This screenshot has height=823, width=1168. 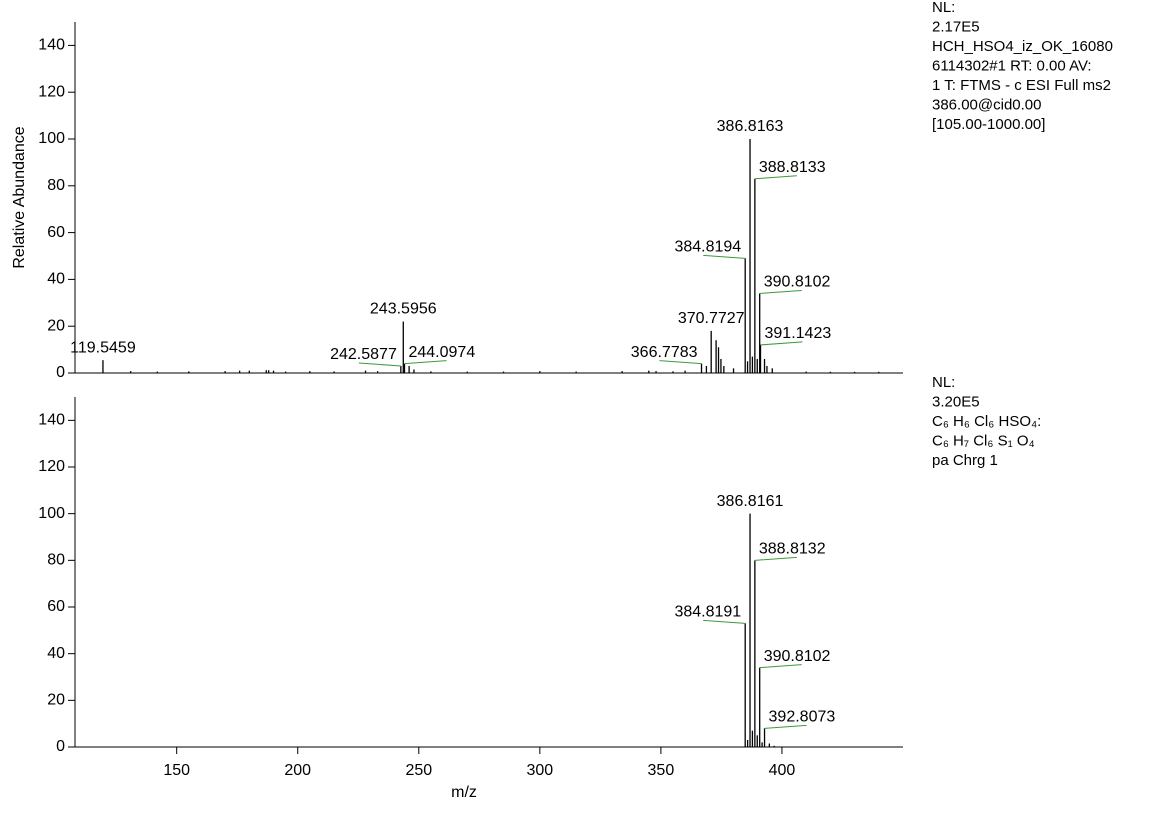 I want to click on annotation: C₆ H₇ Cl₆ S₁ O₄, so click(x=983, y=440).